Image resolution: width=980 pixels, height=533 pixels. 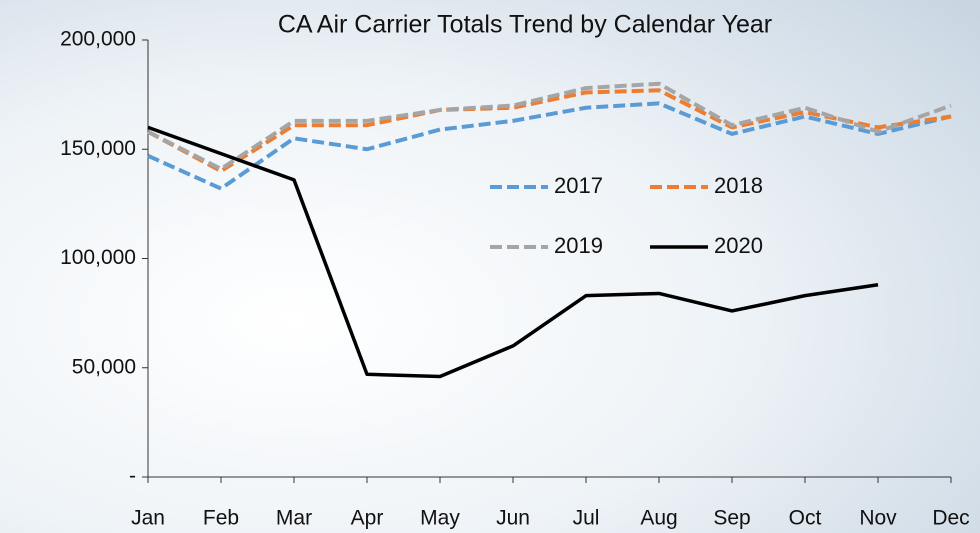 I want to click on x-tick-label: May, so click(x=440, y=518).